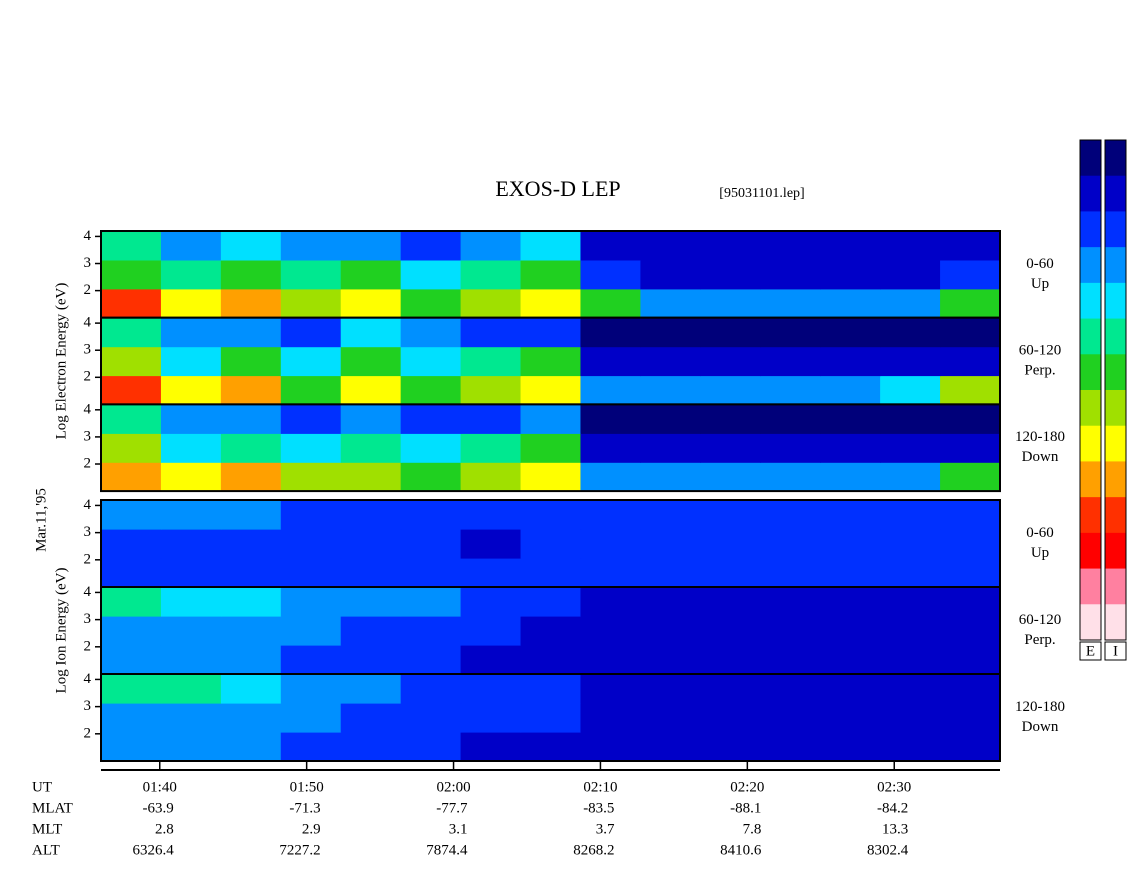 The height and width of the screenshot is (875, 1130). What do you see at coordinates (600, 787) in the screenshot?
I see `x-tick-label: 02:10` at bounding box center [600, 787].